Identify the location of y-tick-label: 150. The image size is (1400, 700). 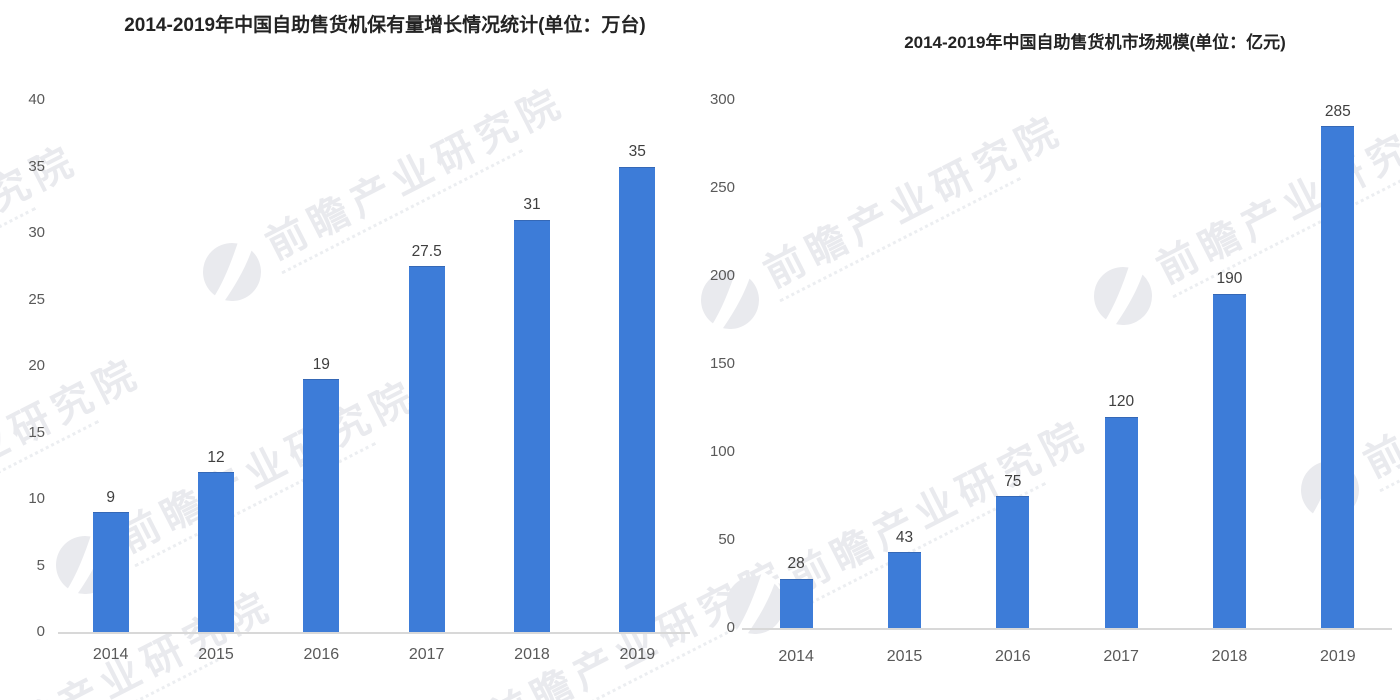
(722, 363).